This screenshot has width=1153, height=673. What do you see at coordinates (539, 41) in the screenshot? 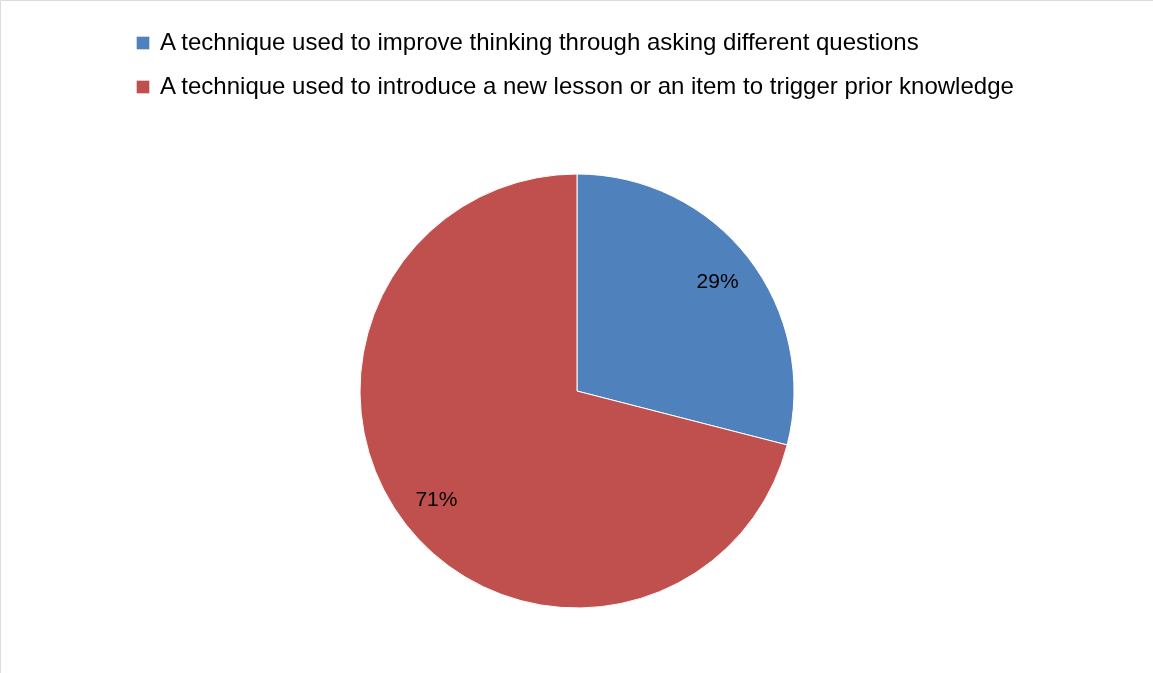
I see `legend-label: A technique used to improve thinking through asking different questions` at bounding box center [539, 41].